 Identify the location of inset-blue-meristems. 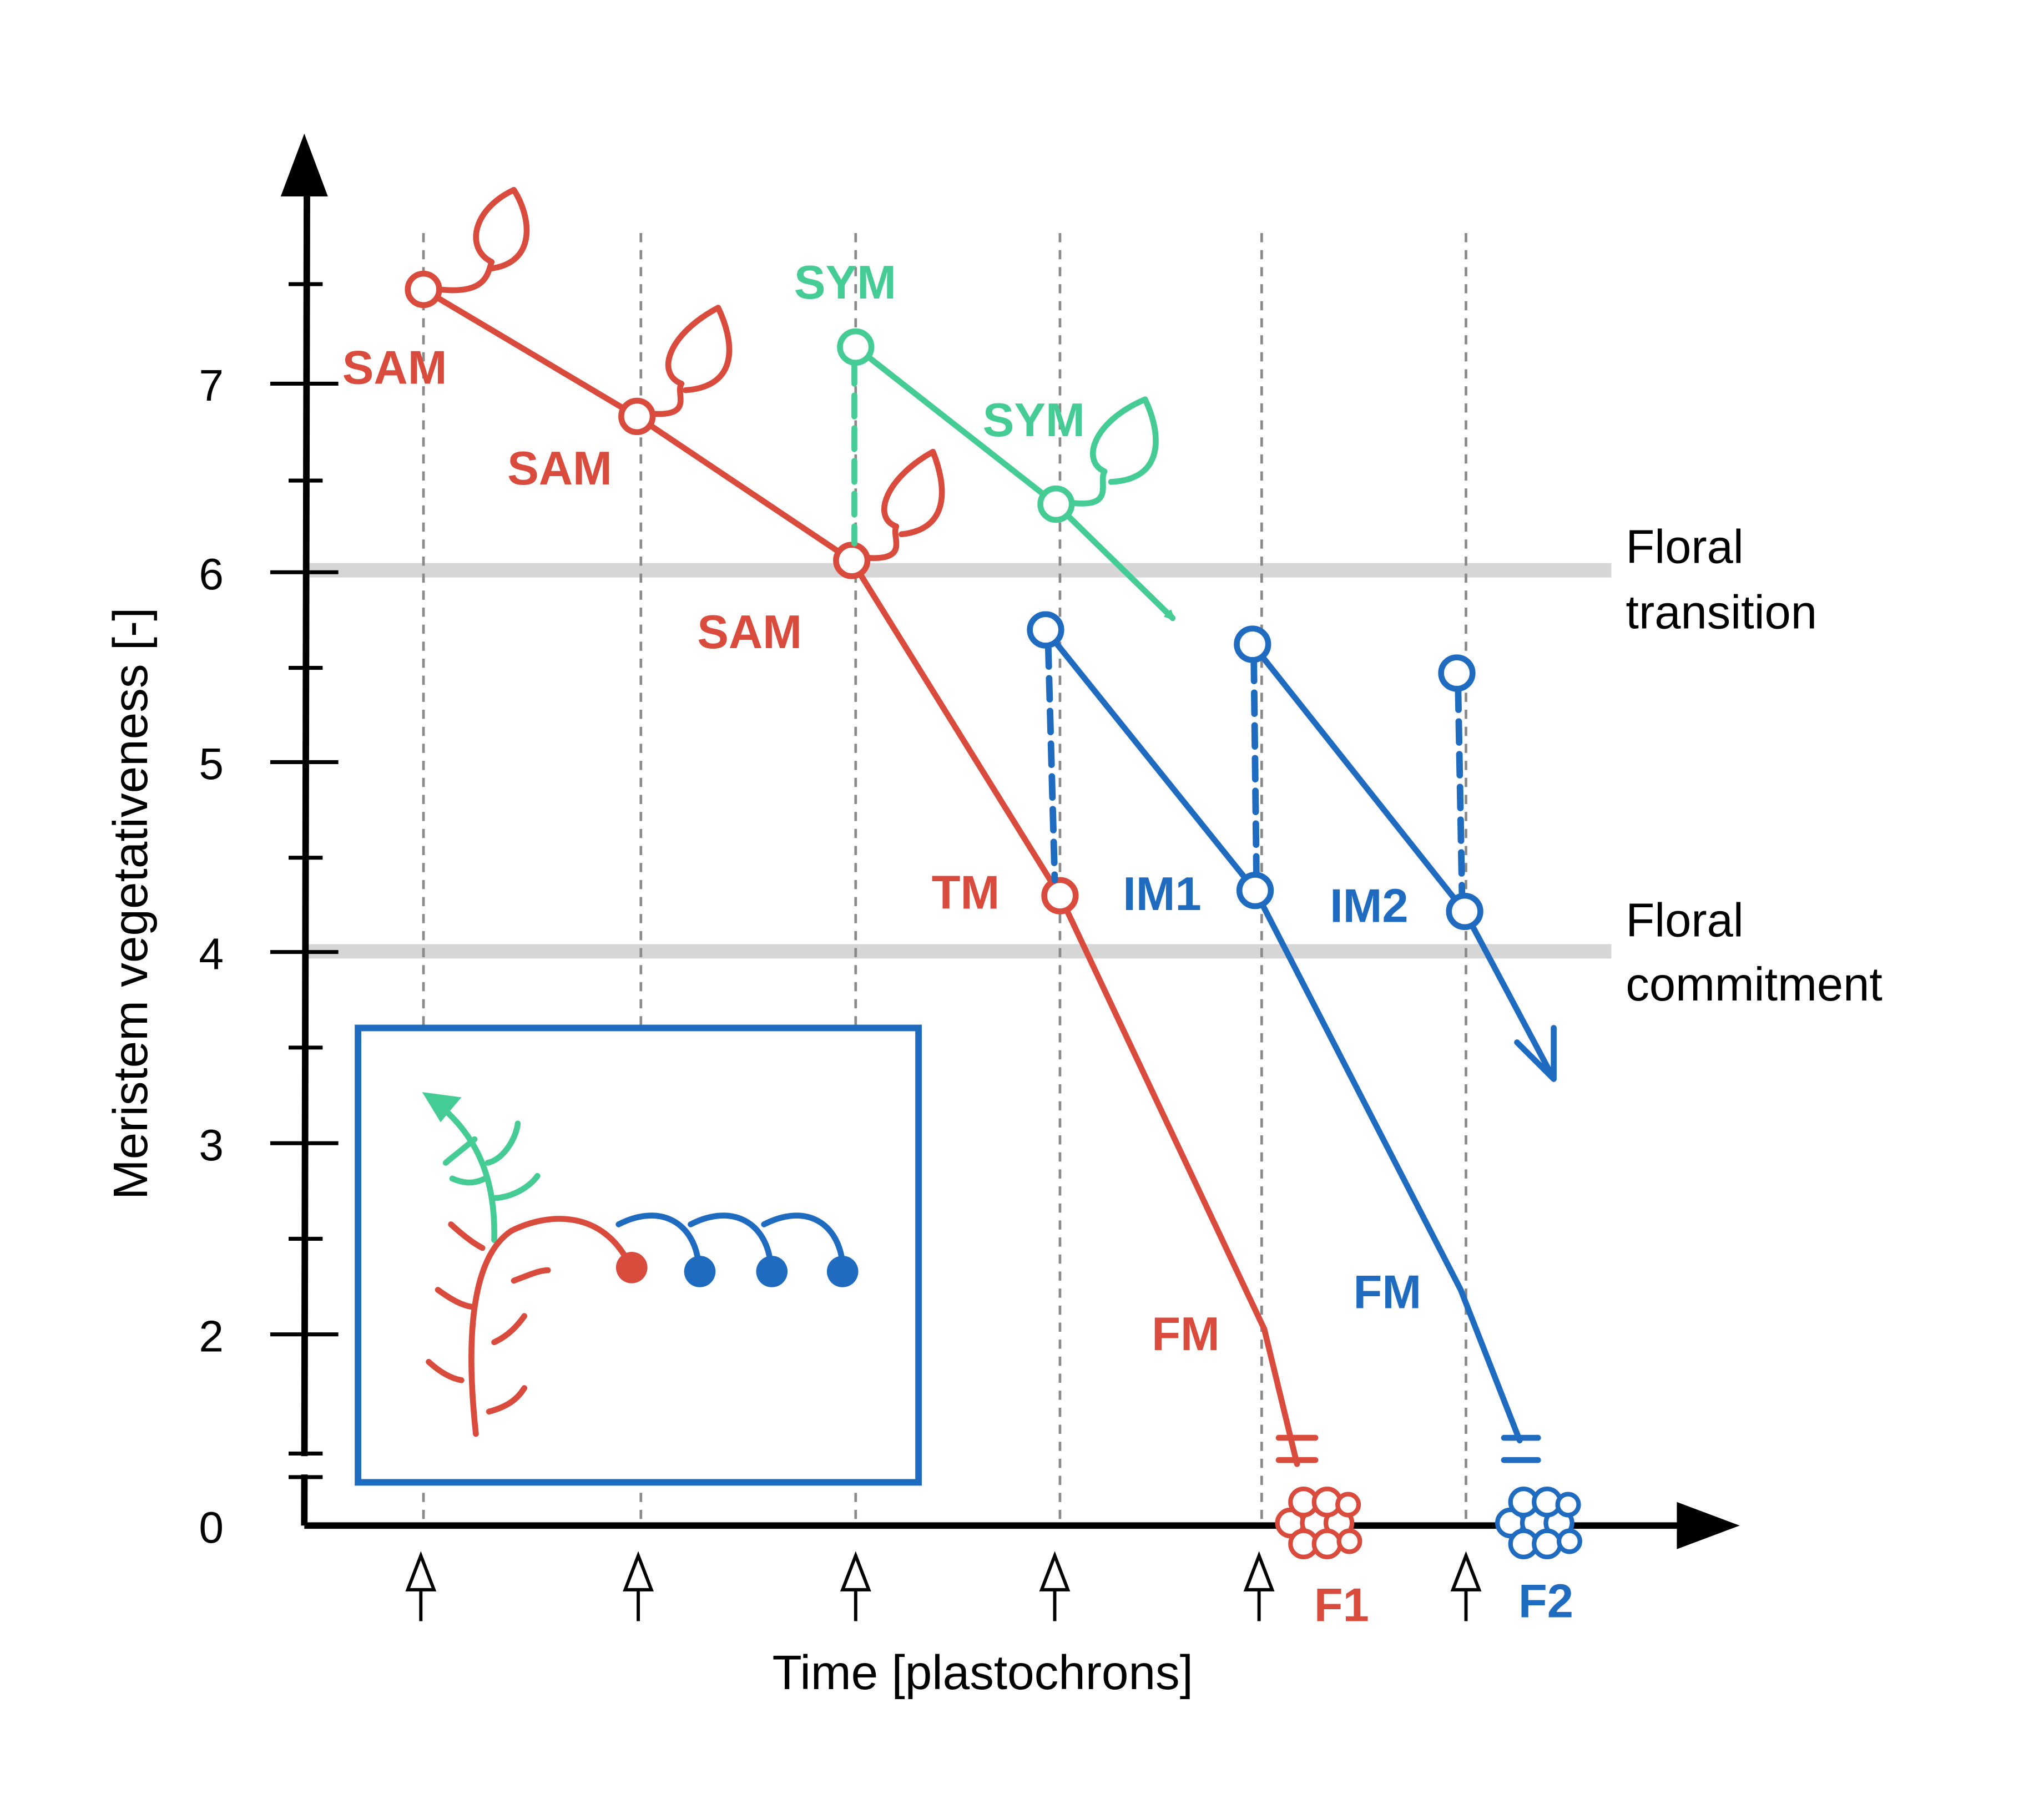
(737, 1249).